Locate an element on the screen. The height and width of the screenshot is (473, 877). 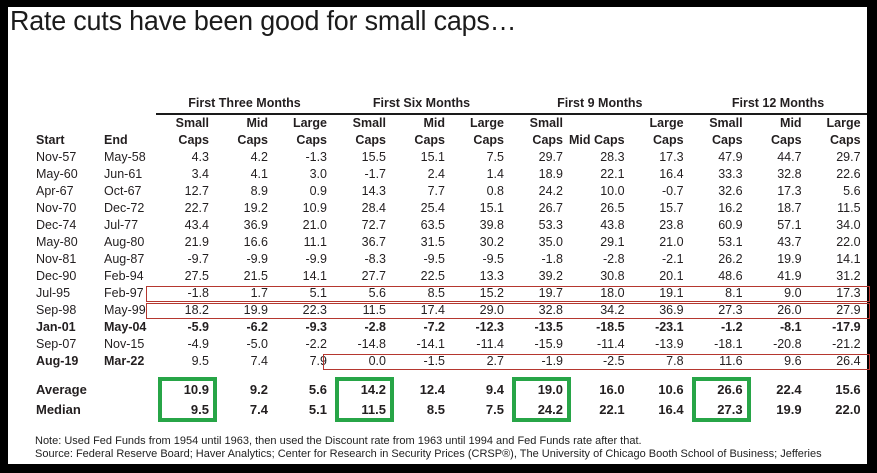
cell-value: 27.3 is located at coordinates (730, 310).